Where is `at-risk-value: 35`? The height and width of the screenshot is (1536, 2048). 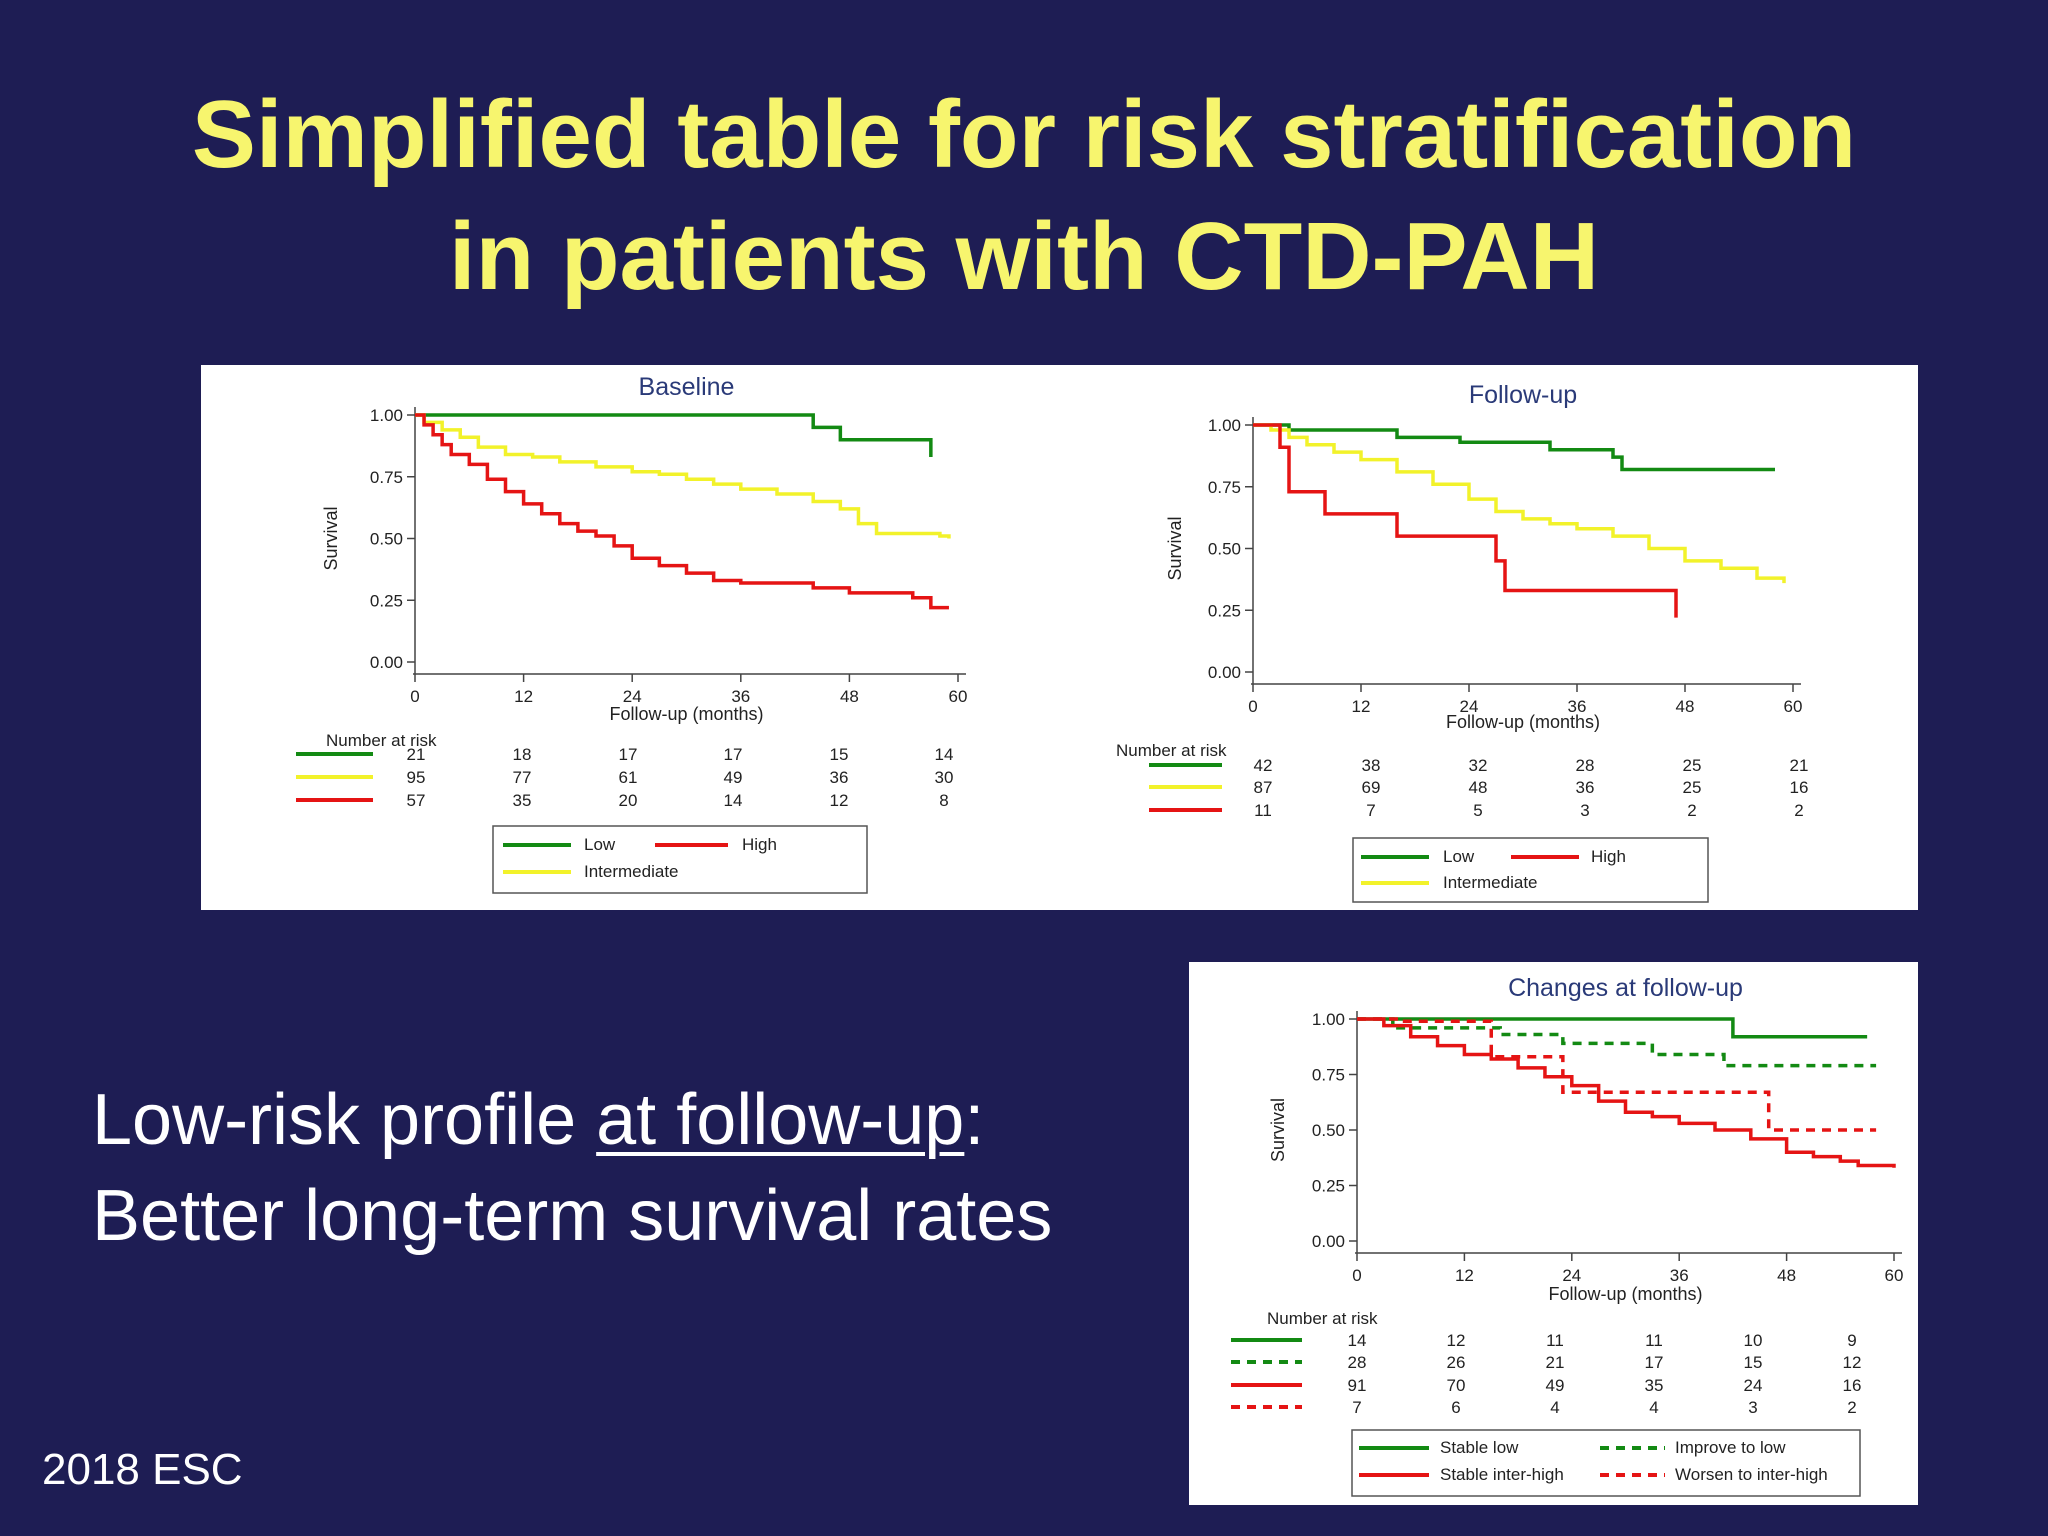
at-risk-value: 35 is located at coordinates (522, 800).